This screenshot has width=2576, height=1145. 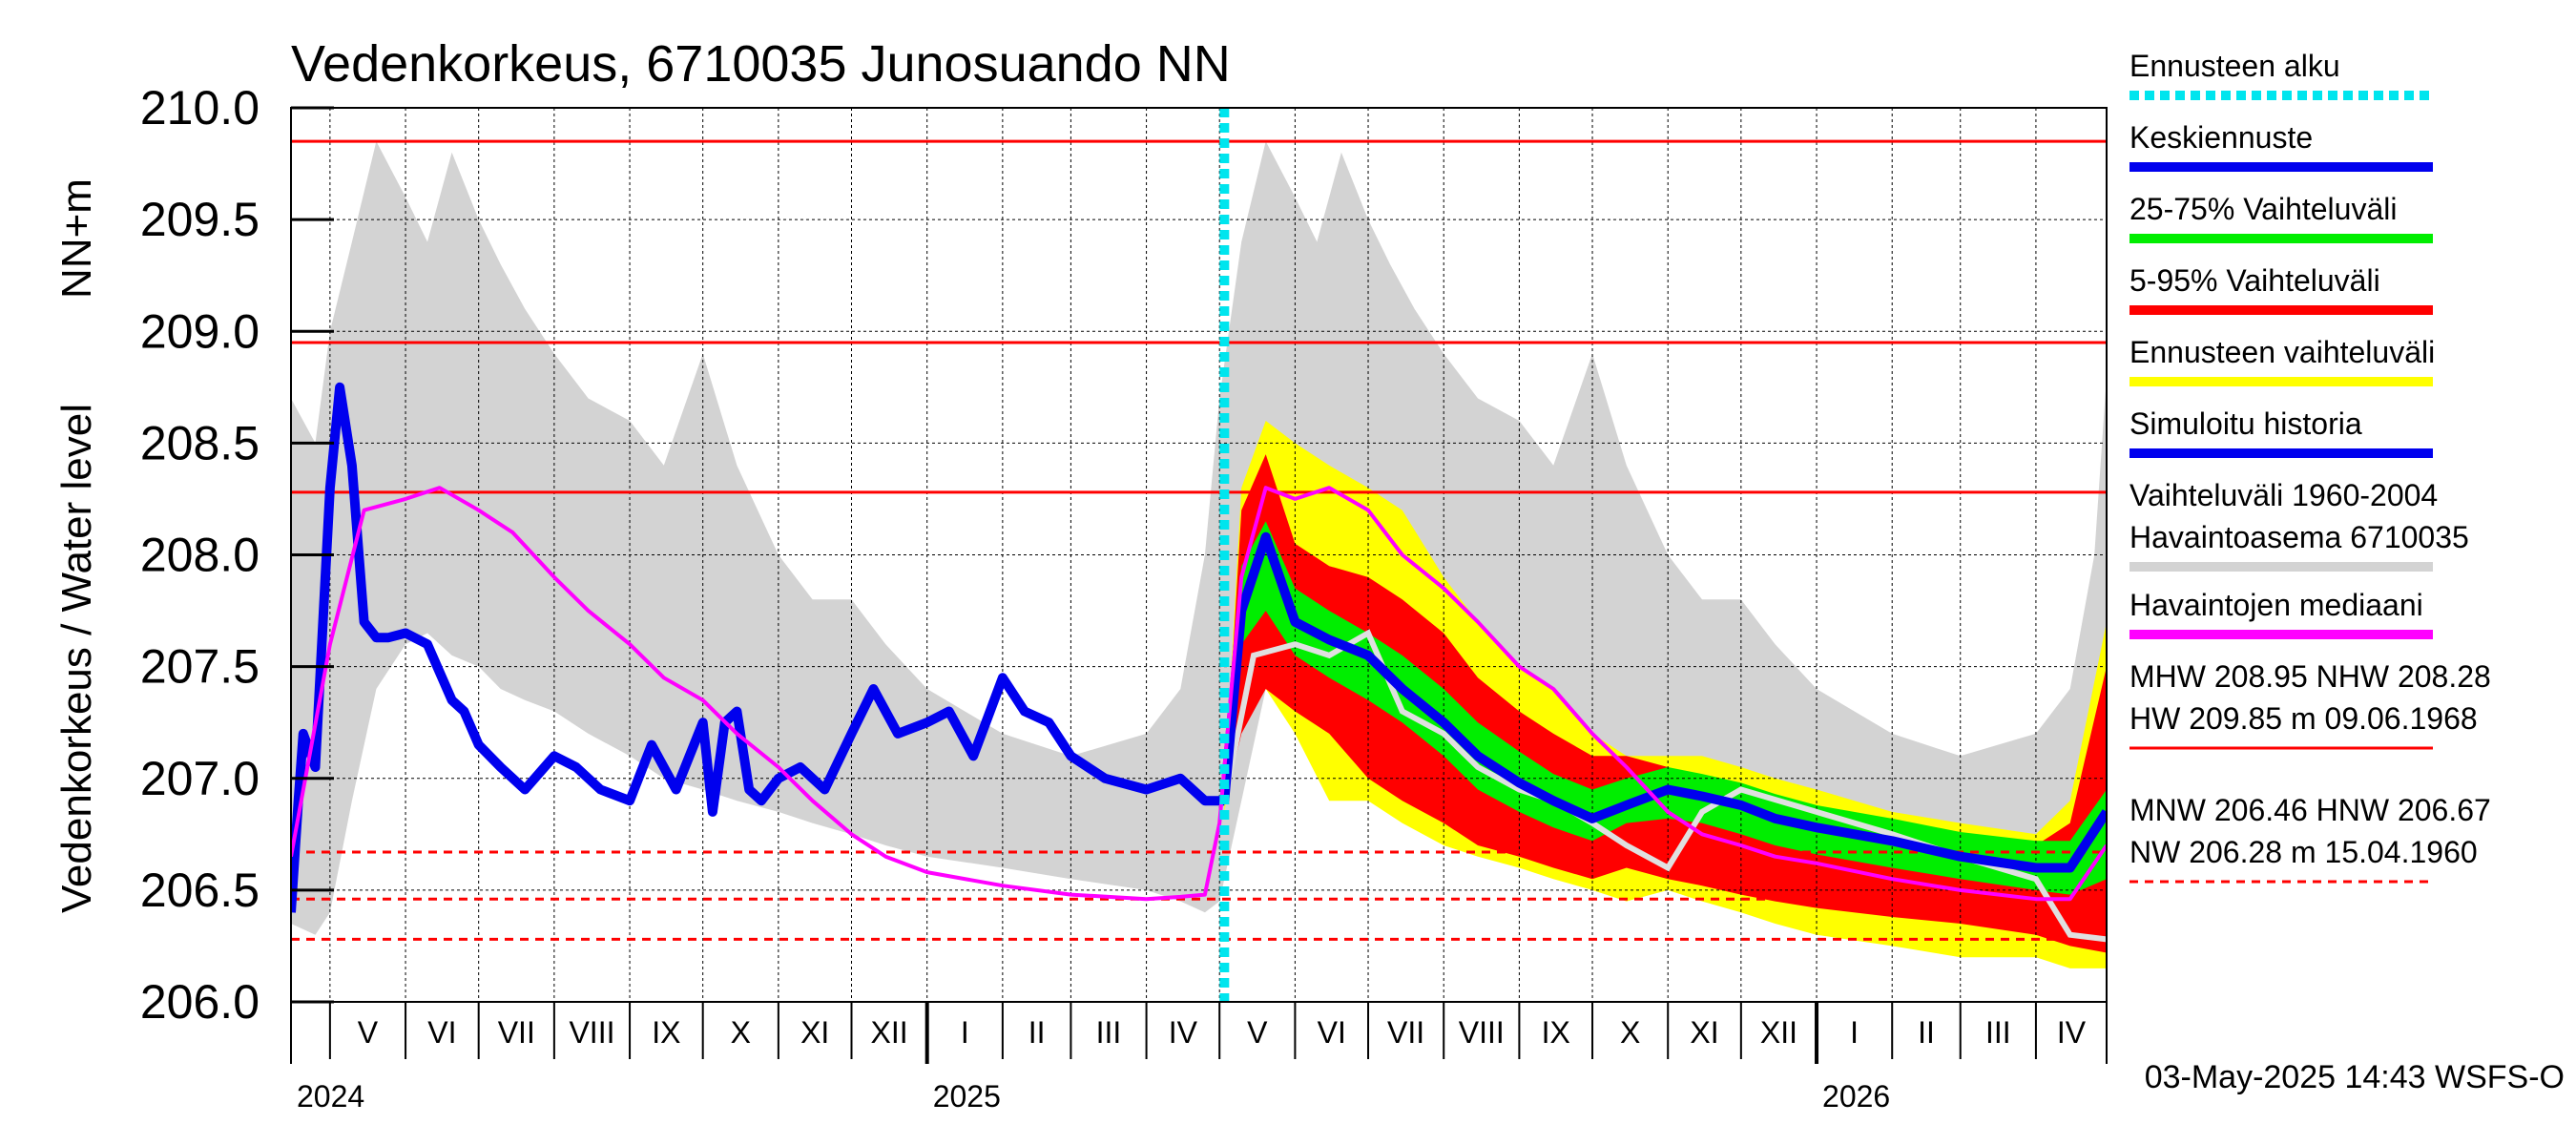 What do you see at coordinates (2221, 138) in the screenshot?
I see `legend-label: Keskiennuste` at bounding box center [2221, 138].